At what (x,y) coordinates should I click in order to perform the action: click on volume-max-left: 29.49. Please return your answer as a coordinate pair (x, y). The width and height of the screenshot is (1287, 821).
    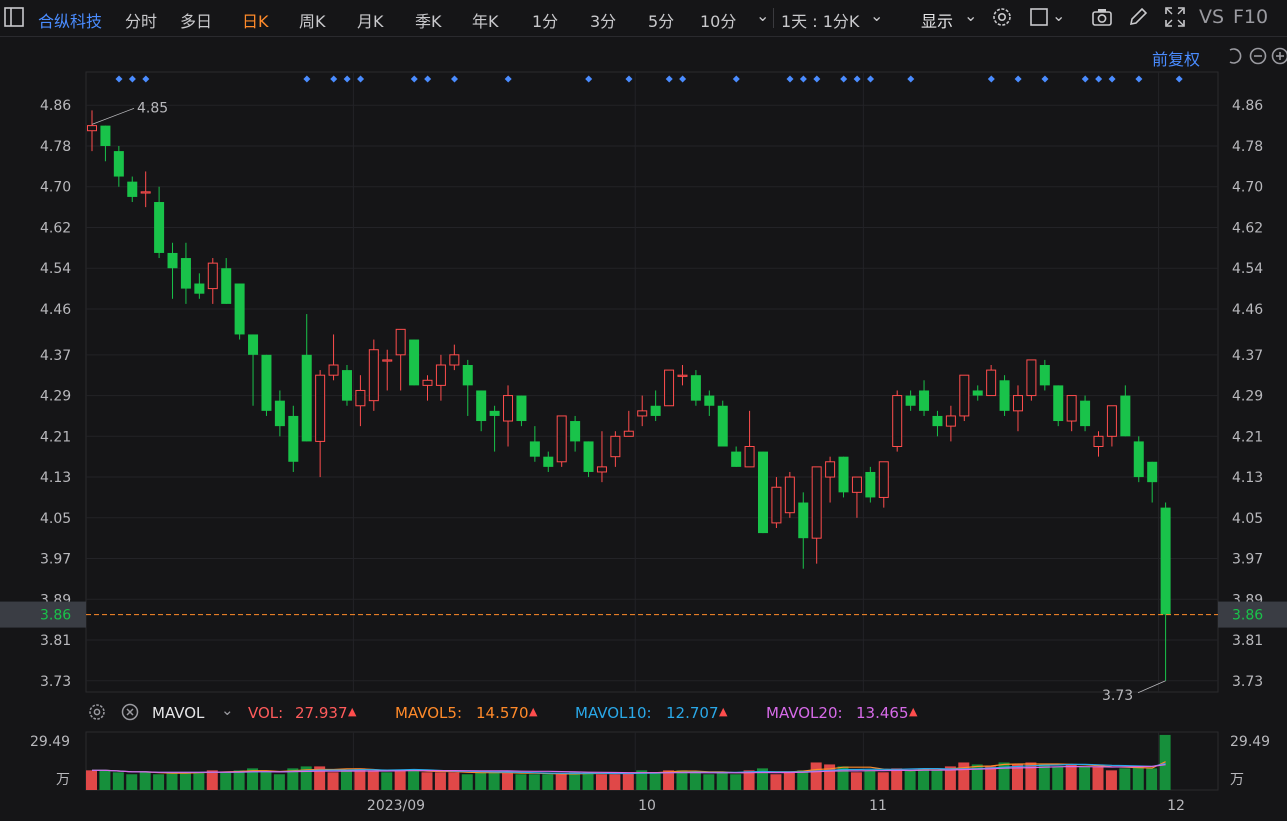
    Looking at the image, I should click on (50, 742).